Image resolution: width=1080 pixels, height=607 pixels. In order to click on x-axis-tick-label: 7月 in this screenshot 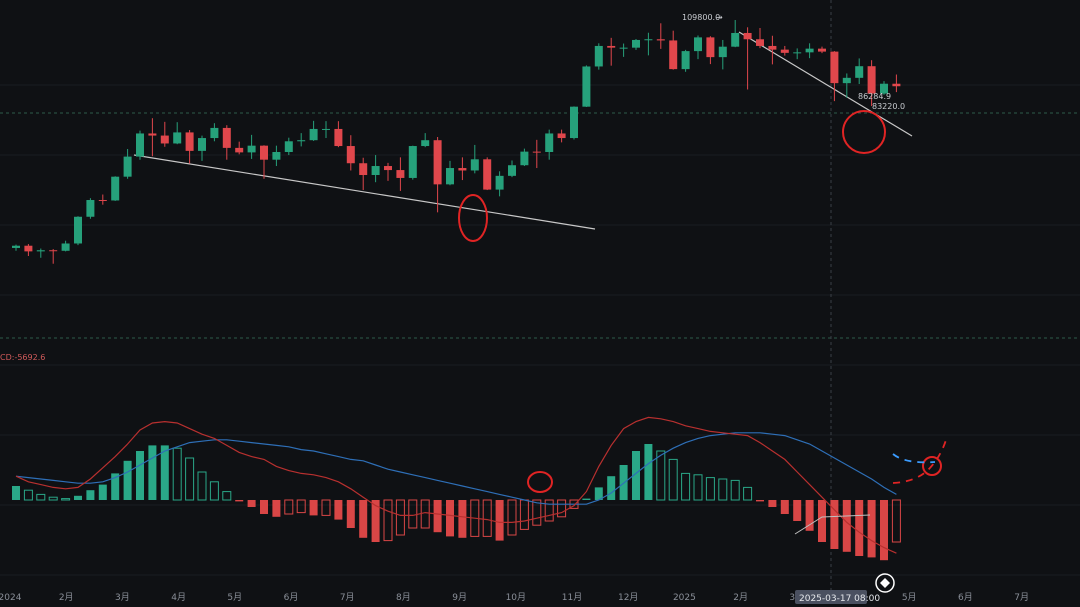, I will do `click(1021, 597)`.